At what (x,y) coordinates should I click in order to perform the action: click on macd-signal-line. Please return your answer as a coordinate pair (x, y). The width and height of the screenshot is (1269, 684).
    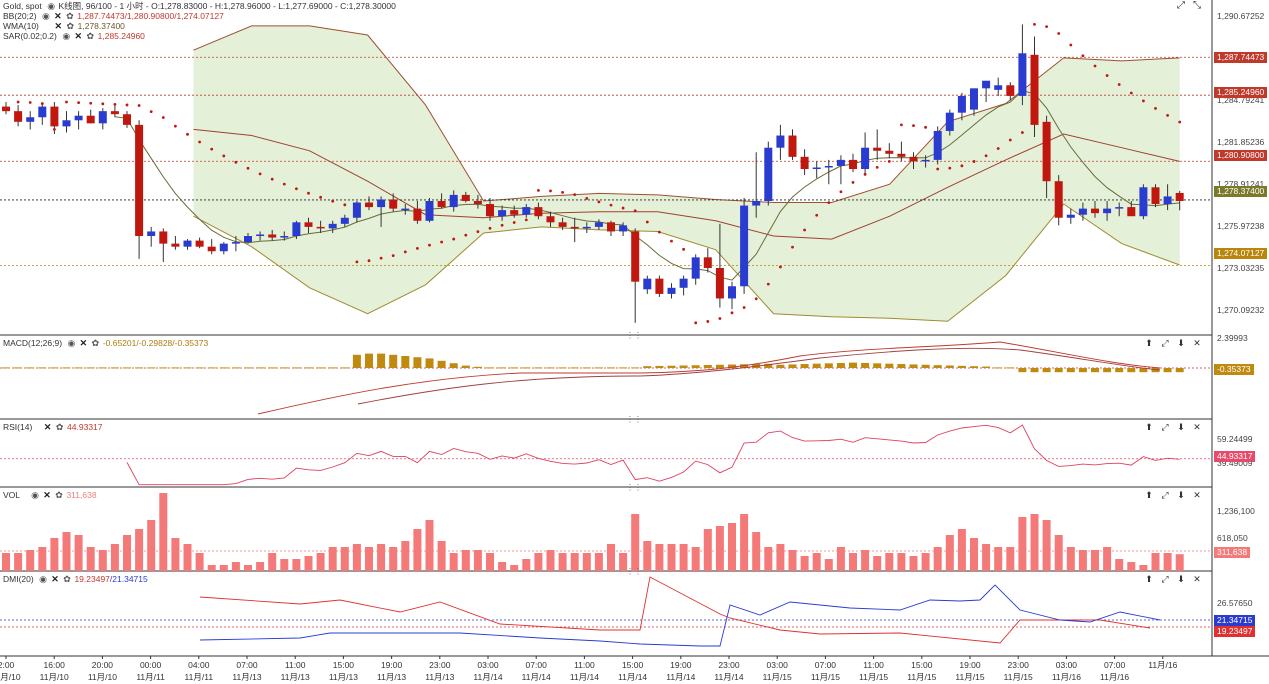
    Looking at the image, I should click on (759, 376).